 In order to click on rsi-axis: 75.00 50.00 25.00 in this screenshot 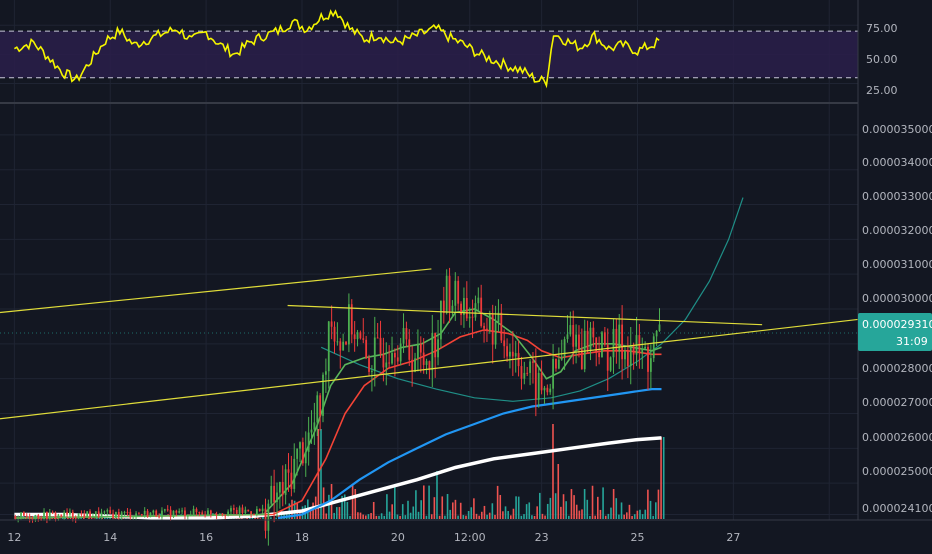, I will do `click(882, 59)`.